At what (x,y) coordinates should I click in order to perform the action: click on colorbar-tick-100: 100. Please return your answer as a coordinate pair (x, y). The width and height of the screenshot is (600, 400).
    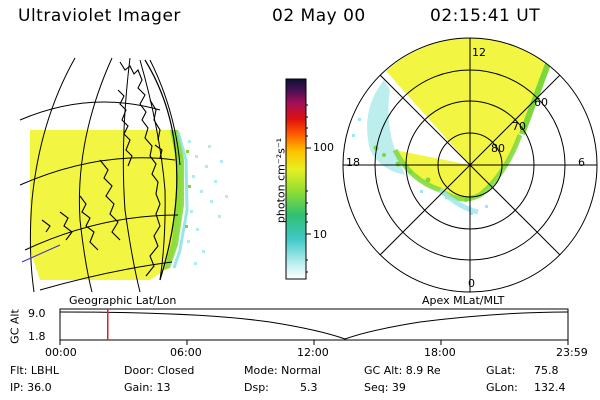
    Looking at the image, I should click on (323, 147).